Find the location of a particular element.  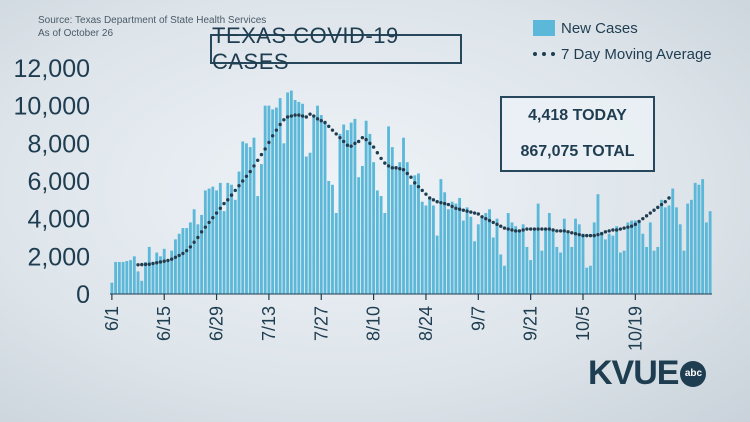

x-tick-label: 7/27 is located at coordinates (321, 323).